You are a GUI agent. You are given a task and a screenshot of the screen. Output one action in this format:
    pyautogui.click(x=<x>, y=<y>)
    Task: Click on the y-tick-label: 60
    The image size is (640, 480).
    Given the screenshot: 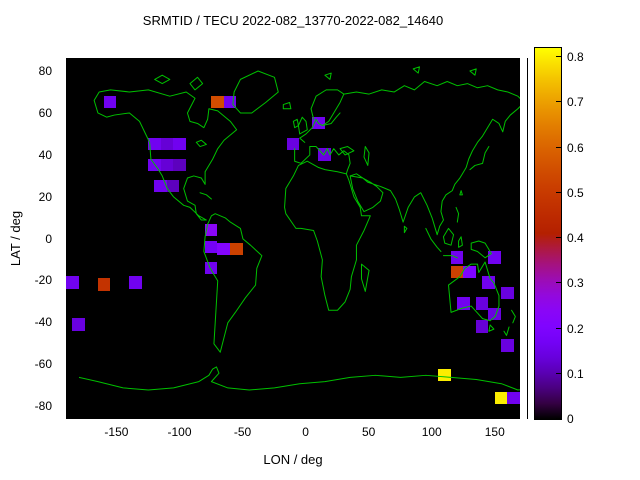 What is the action you would take?
    pyautogui.click(x=45, y=112)
    